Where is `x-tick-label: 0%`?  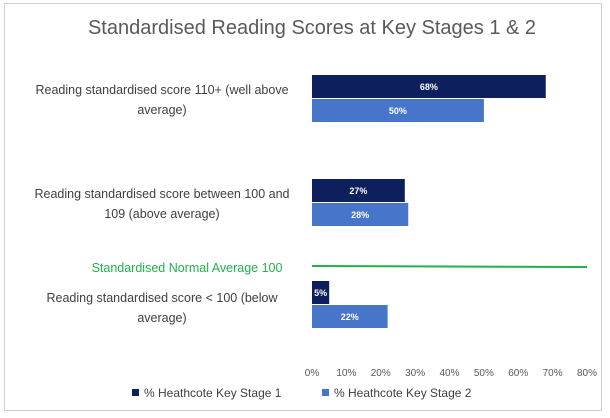
x-tick-label: 0% is located at coordinates (312, 373).